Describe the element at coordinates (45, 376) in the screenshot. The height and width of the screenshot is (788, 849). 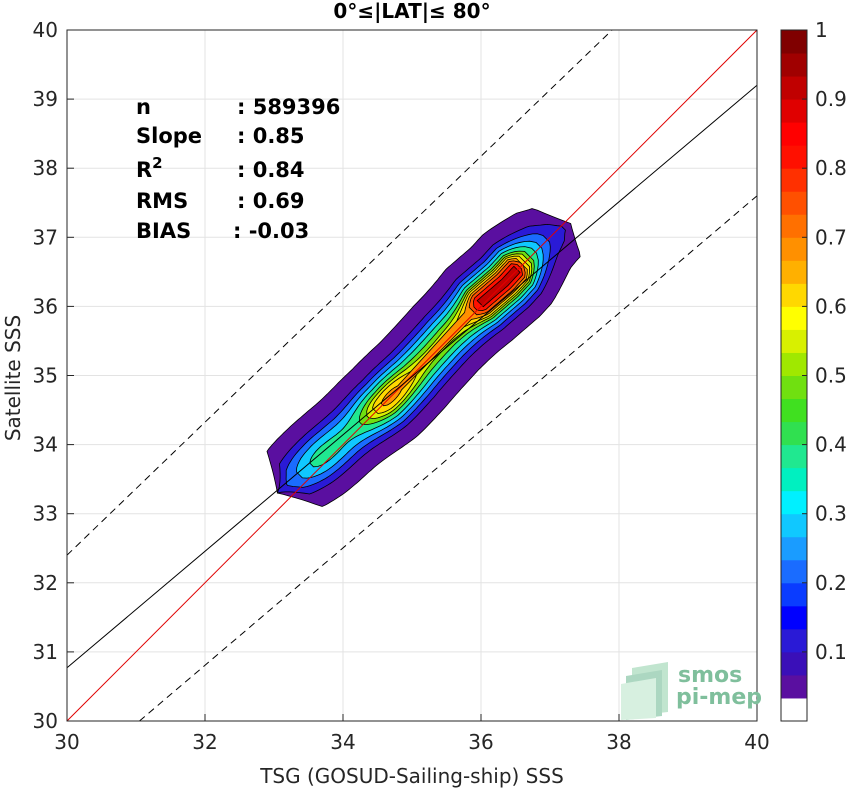
I see `y-tick-label: 35` at that location.